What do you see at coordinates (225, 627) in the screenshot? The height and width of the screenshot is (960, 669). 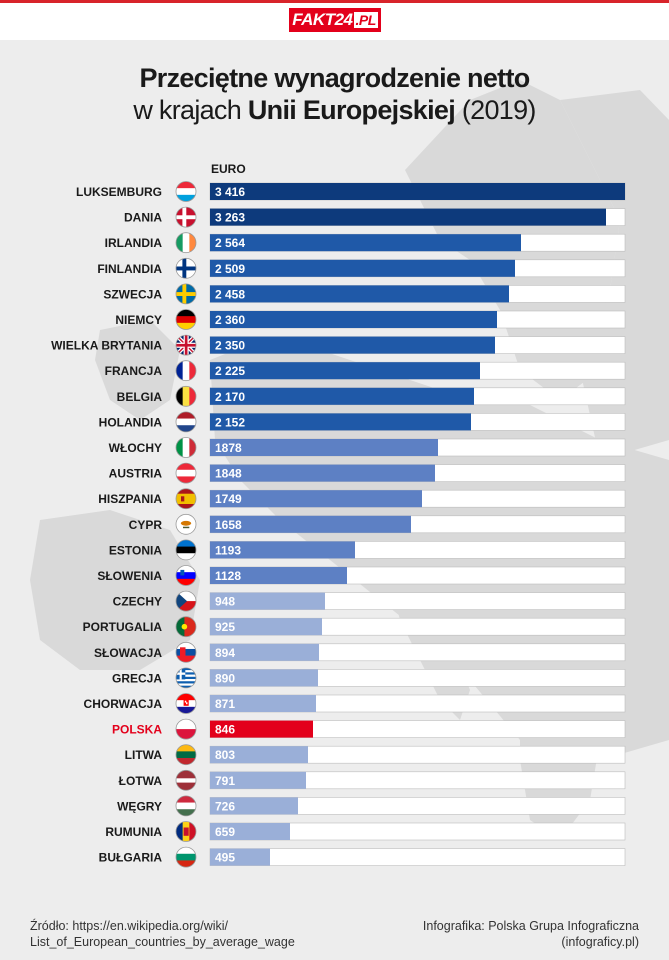 I see `bar-value-label: 925` at bounding box center [225, 627].